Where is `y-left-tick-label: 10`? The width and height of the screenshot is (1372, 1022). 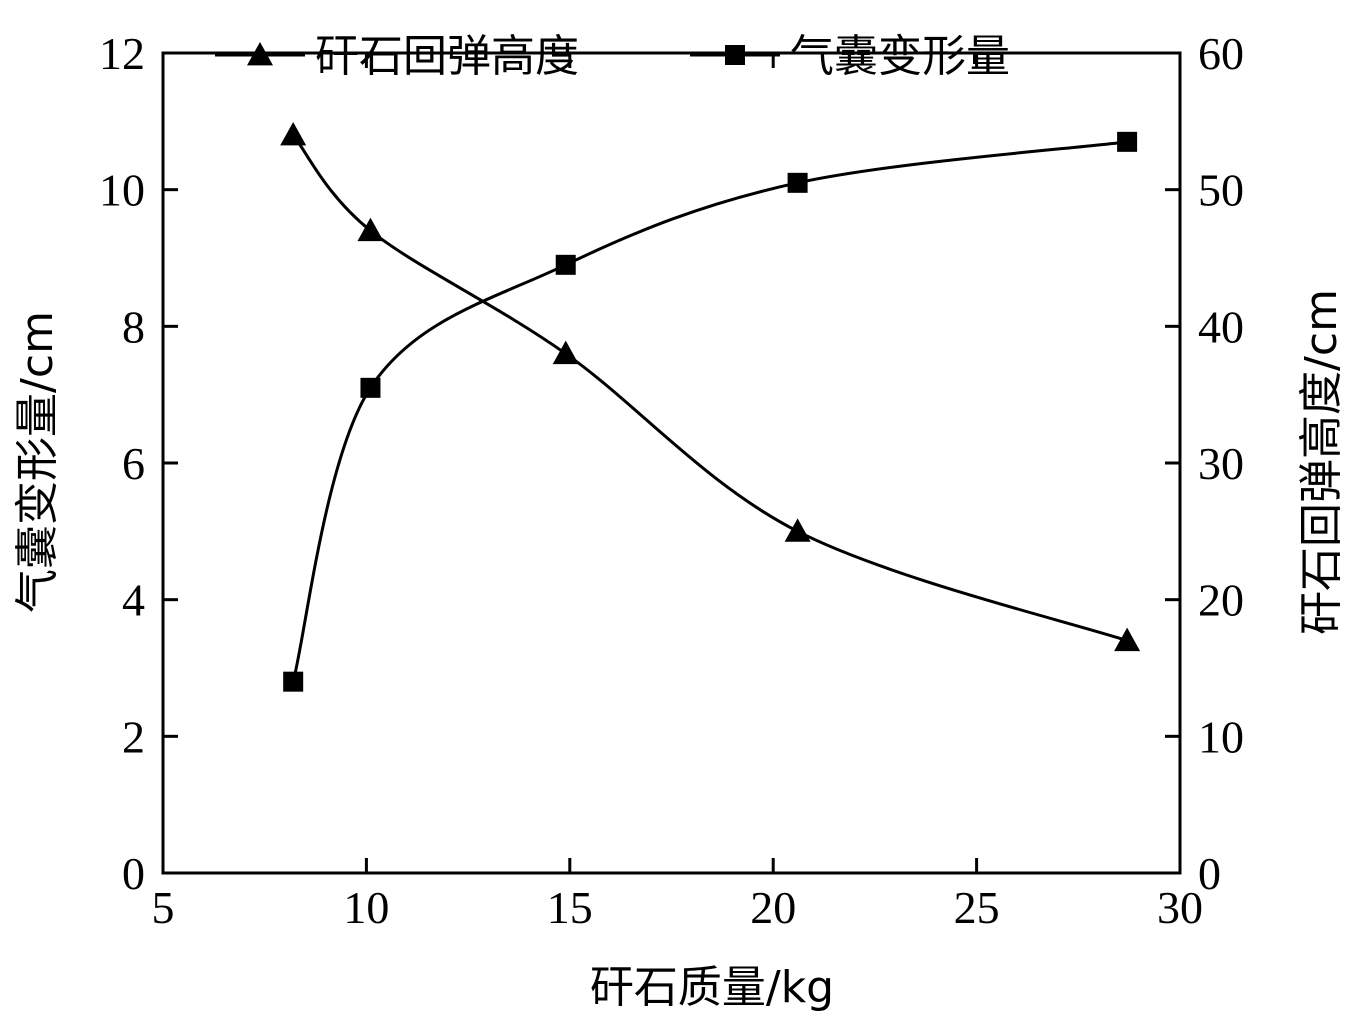 y-left-tick-label: 10 is located at coordinates (122, 190).